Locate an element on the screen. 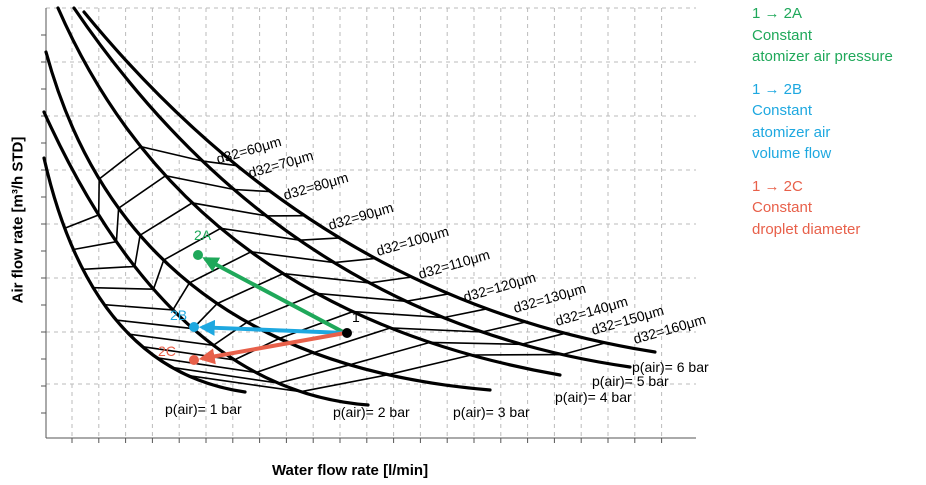 Image resolution: width=926 pixels, height=485 pixels. legend-line: atomizer air pressure is located at coordinates (822, 56).